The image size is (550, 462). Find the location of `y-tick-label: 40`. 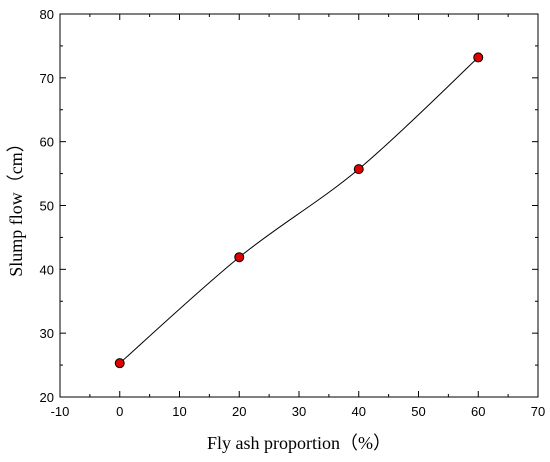

y-tick-label: 40 is located at coordinates (47, 269).